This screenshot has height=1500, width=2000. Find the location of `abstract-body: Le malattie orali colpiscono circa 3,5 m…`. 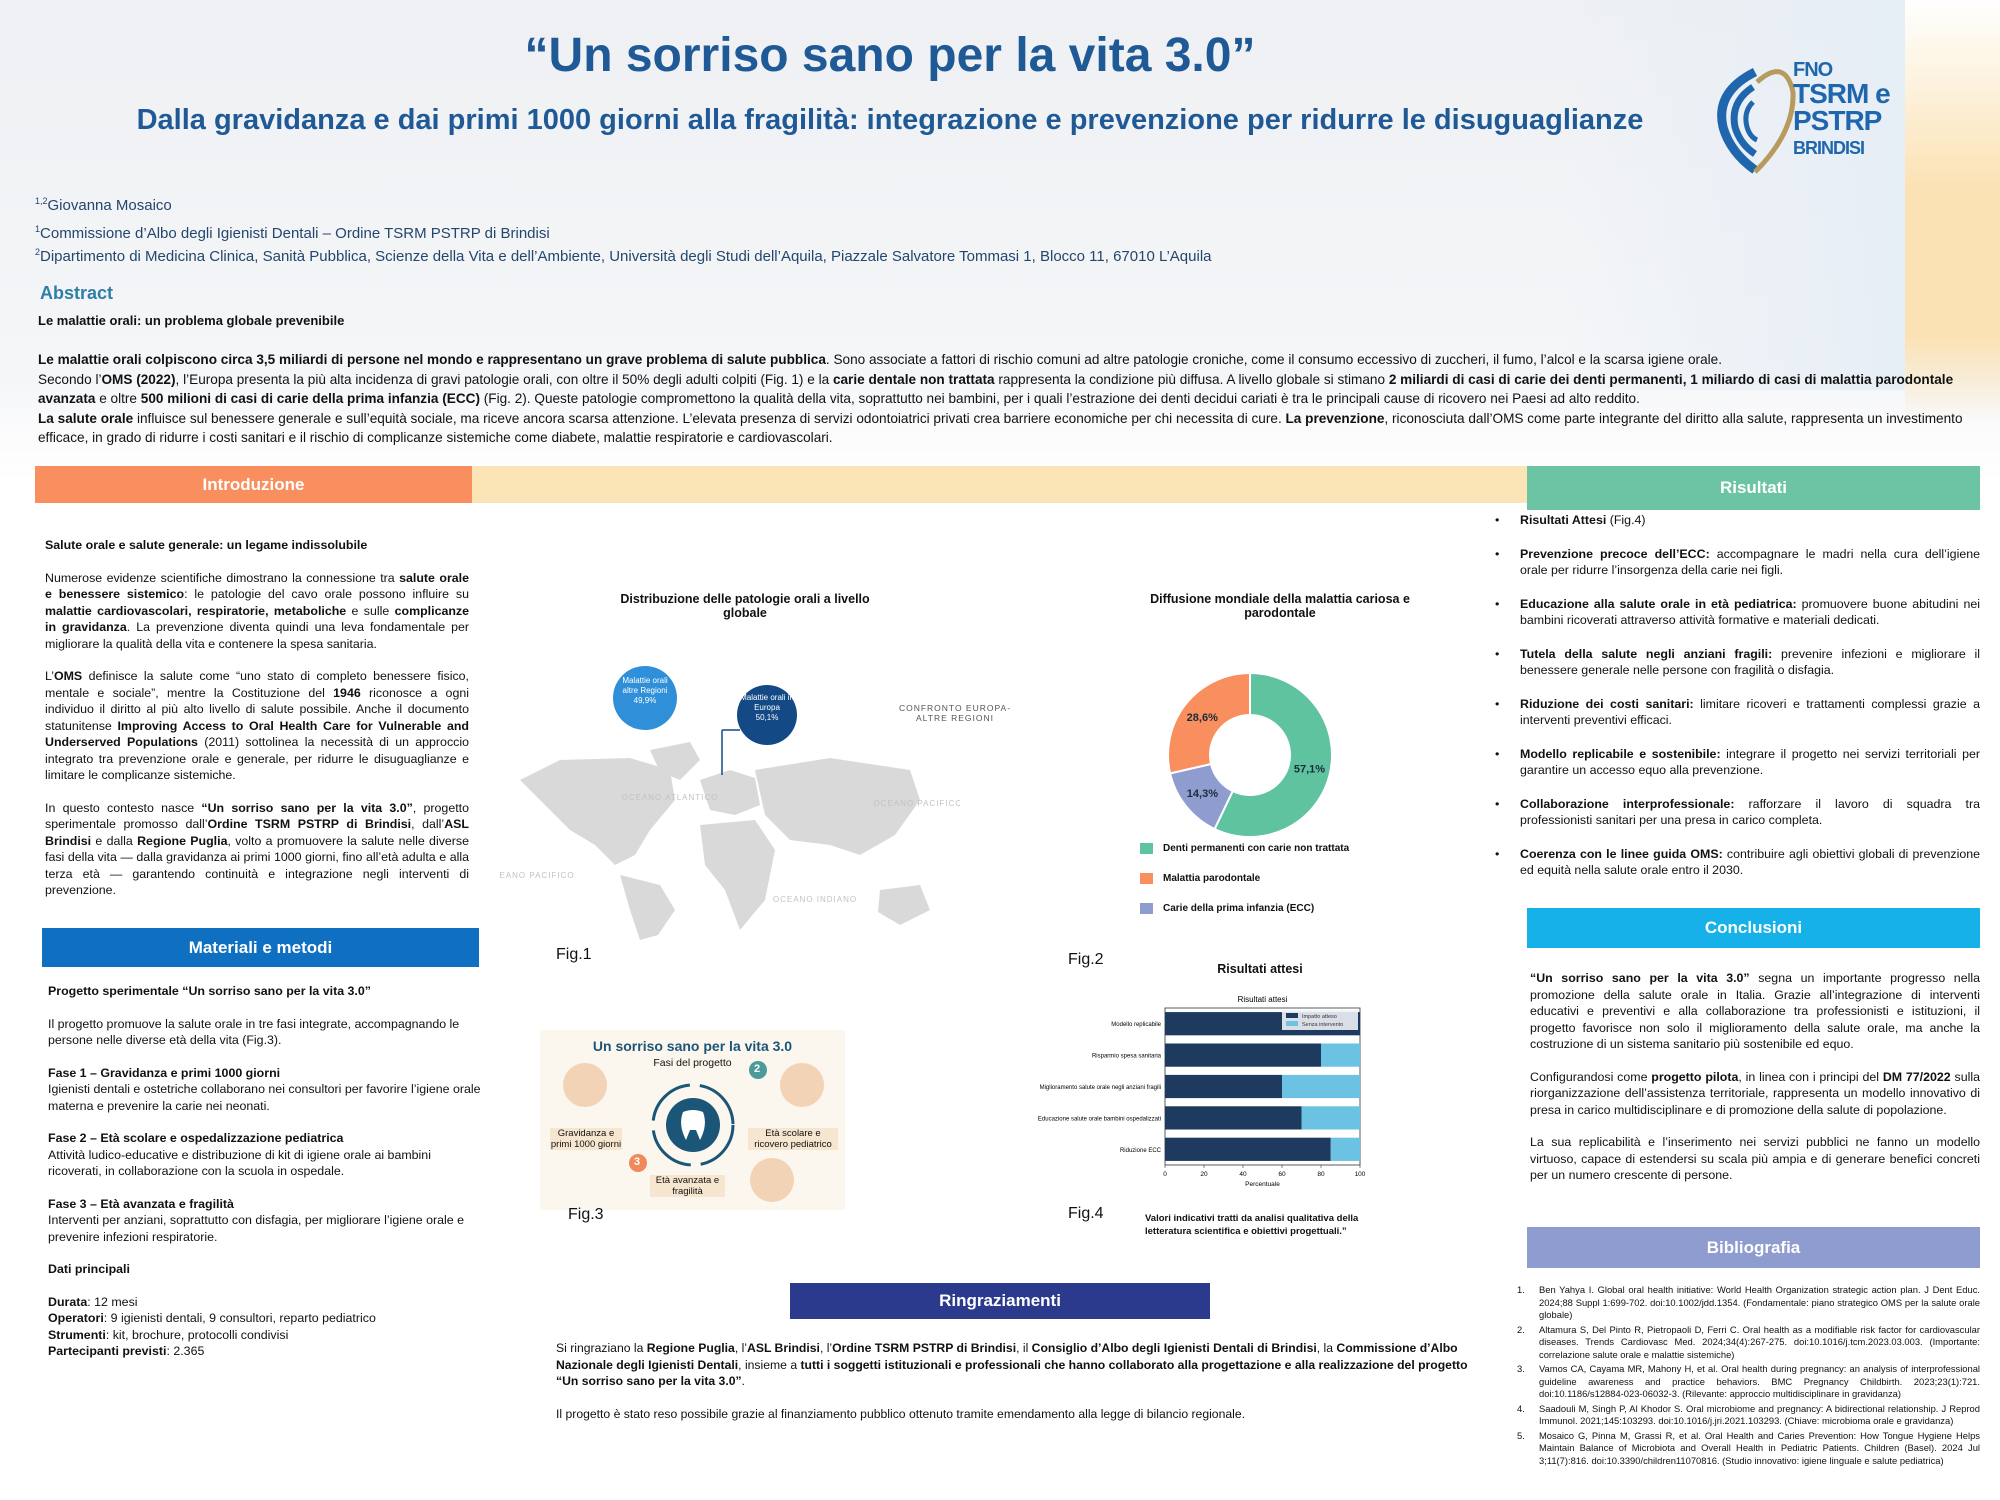

abstract-body: Le malattie orali colpiscono circa 3,5 m… is located at coordinates (1010, 399).